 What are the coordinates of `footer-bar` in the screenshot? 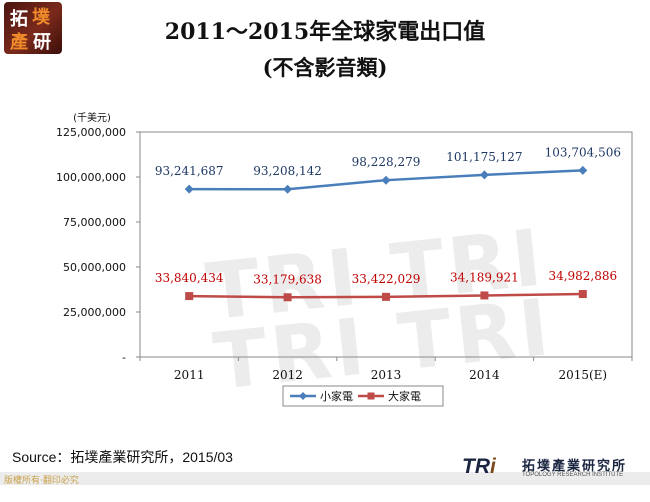 It's located at (325, 478).